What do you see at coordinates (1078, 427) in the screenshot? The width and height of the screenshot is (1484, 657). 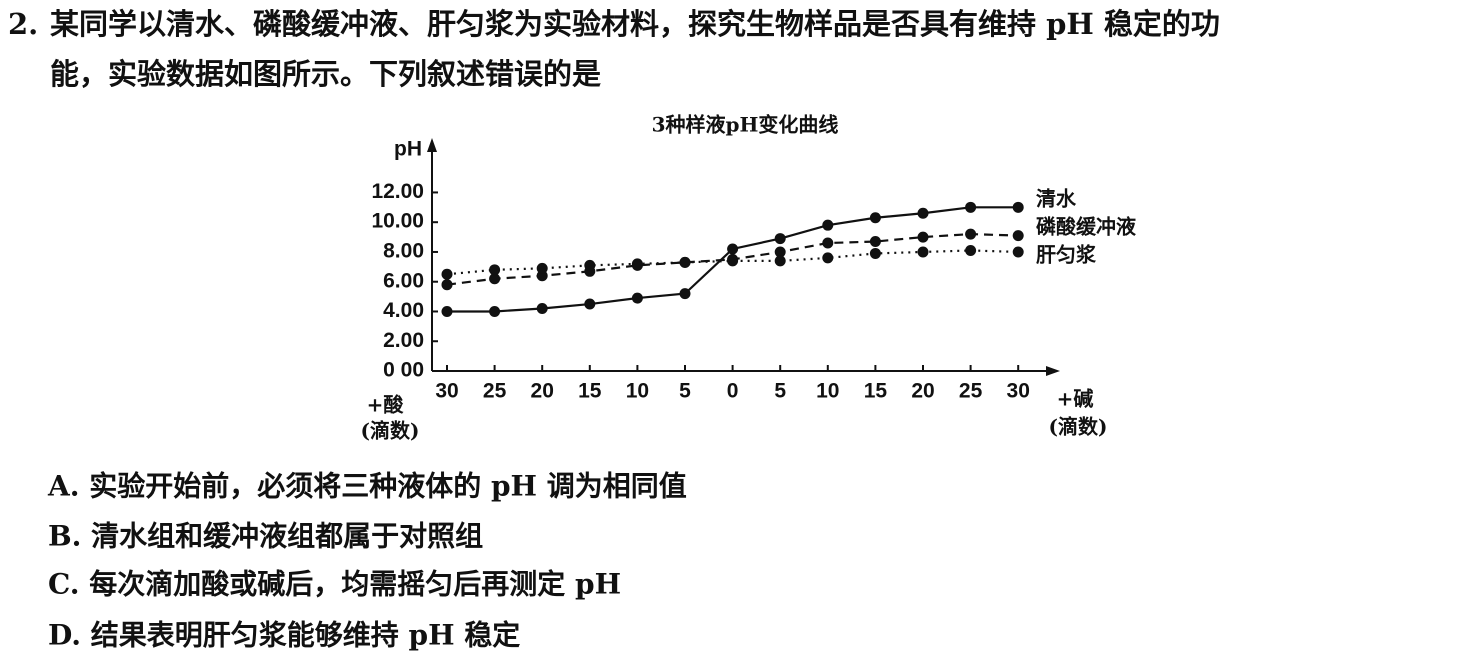 I see `x-right-label: (滴数)` at bounding box center [1078, 427].